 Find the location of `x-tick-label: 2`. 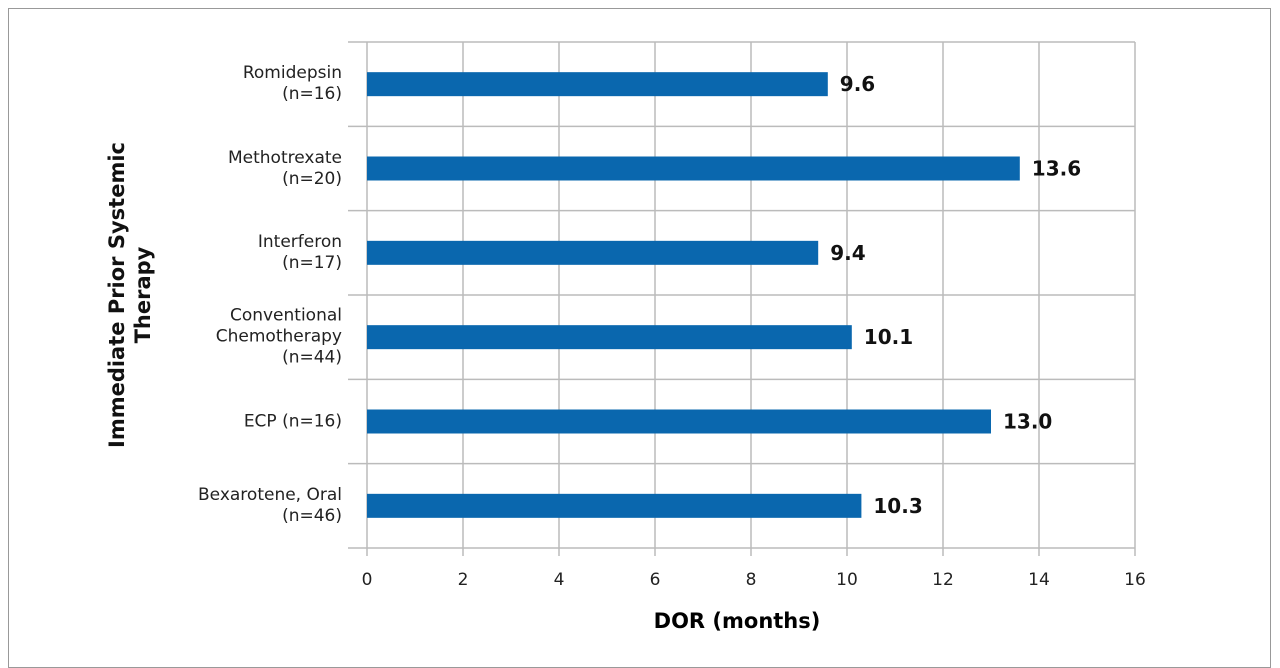

x-tick-label: 2 is located at coordinates (463, 580).